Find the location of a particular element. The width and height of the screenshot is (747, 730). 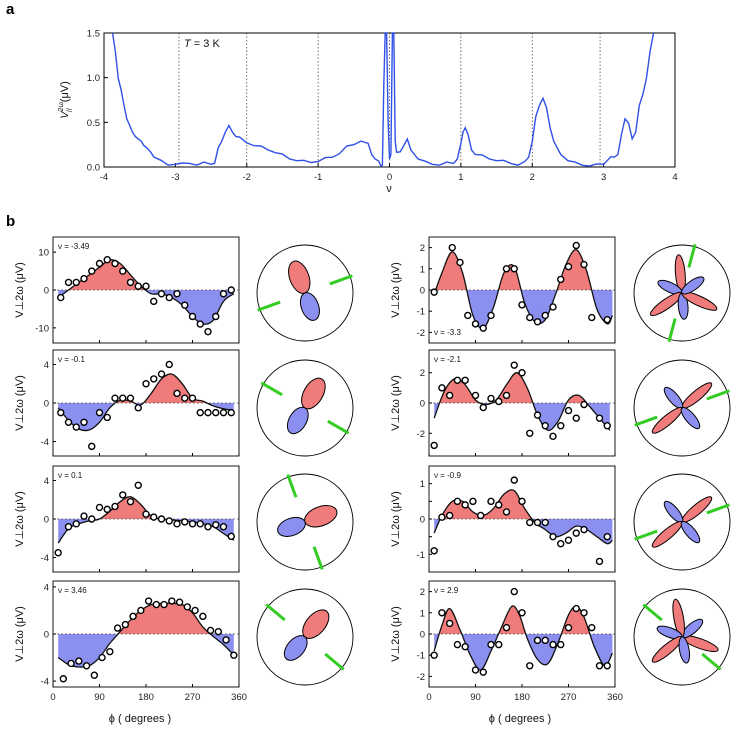

panel-b6-ytick-label-2: 0 is located at coordinates (422, 520).